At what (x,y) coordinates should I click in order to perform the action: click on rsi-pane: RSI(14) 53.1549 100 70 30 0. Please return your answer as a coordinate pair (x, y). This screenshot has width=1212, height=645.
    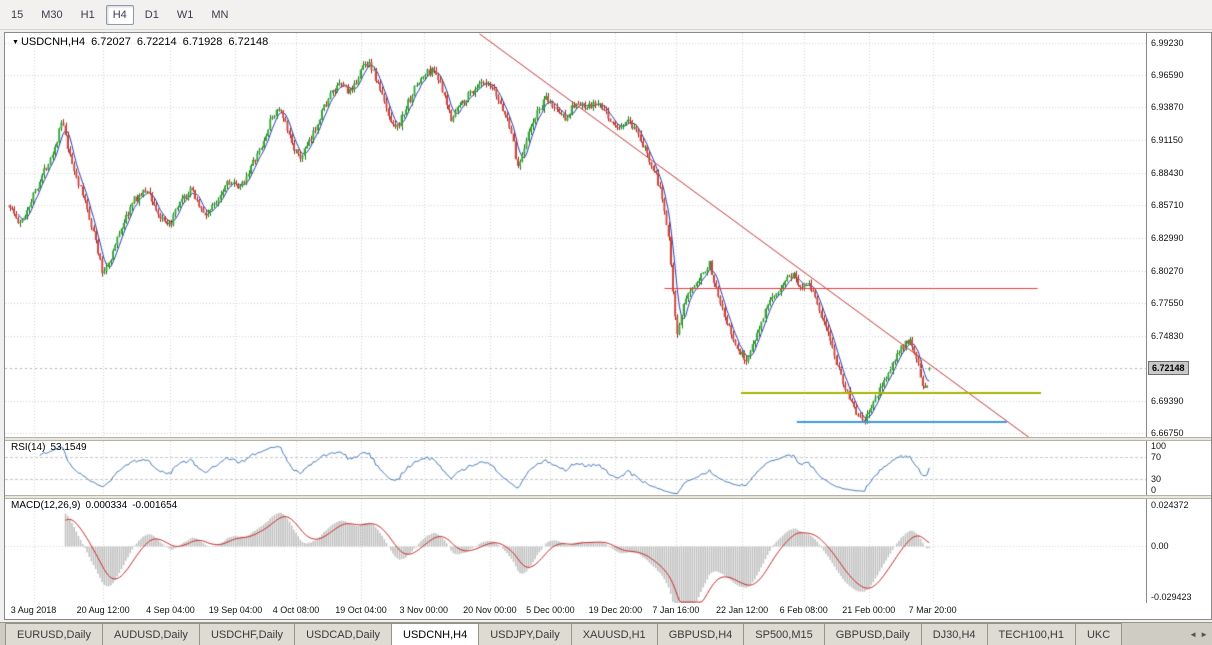
    Looking at the image, I should click on (608, 468).